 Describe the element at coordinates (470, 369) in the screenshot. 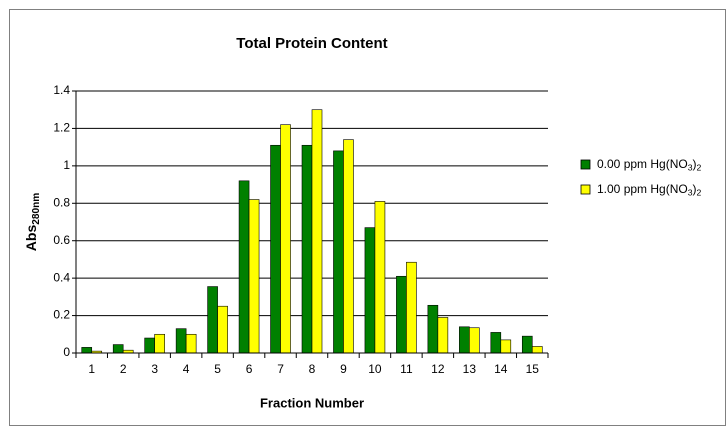

I see `x-tick-label: 13` at that location.